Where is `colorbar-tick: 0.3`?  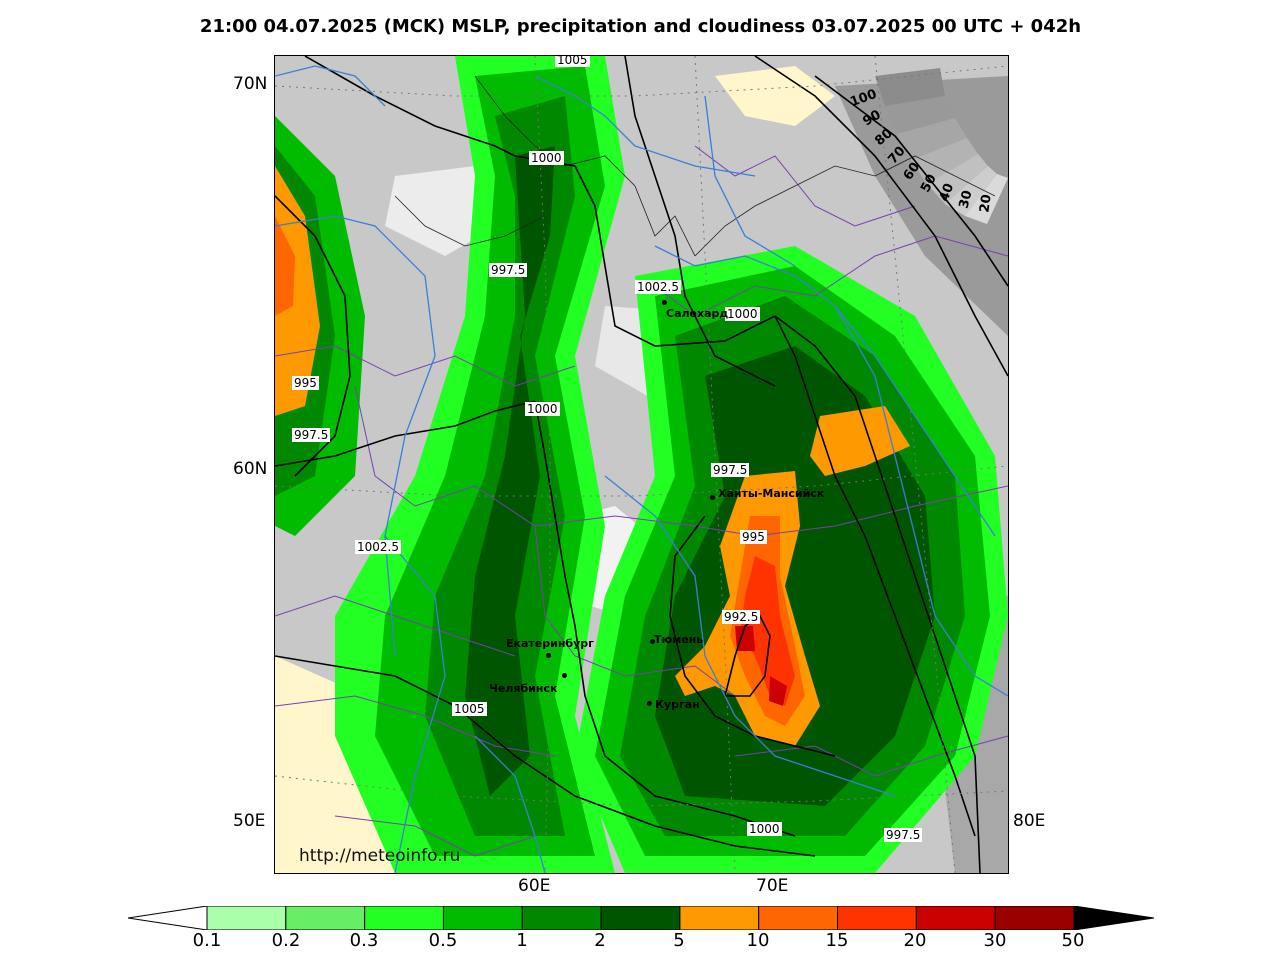 colorbar-tick: 0.3 is located at coordinates (364, 940).